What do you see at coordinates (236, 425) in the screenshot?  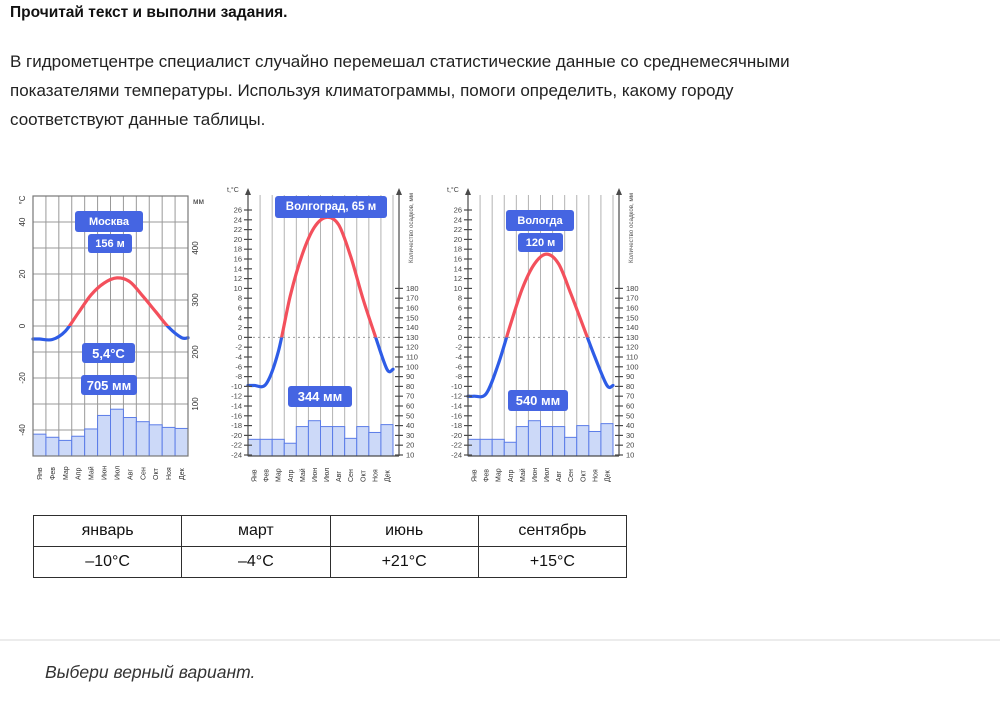 I see `svg-text: -18` at bounding box center [236, 425].